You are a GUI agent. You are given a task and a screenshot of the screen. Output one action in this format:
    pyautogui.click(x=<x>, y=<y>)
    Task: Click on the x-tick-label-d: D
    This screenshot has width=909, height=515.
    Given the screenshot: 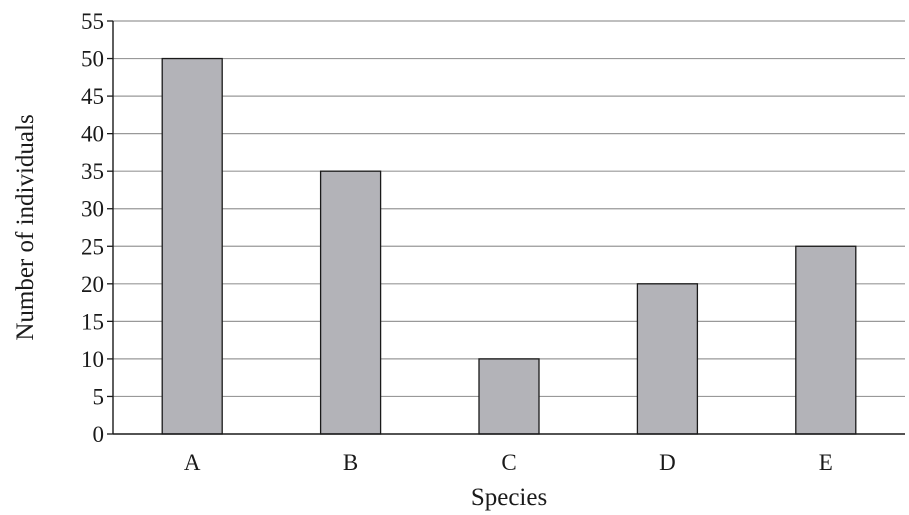 What is the action you would take?
    pyautogui.click(x=667, y=462)
    